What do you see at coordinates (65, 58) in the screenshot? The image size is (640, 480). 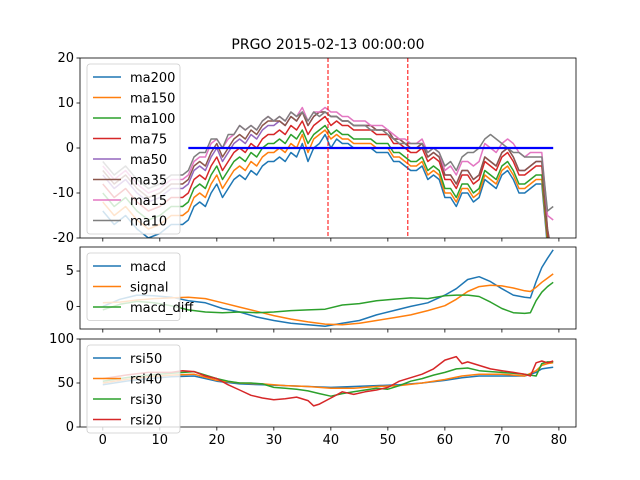 I see `y-tick-label: 20` at bounding box center [65, 58].